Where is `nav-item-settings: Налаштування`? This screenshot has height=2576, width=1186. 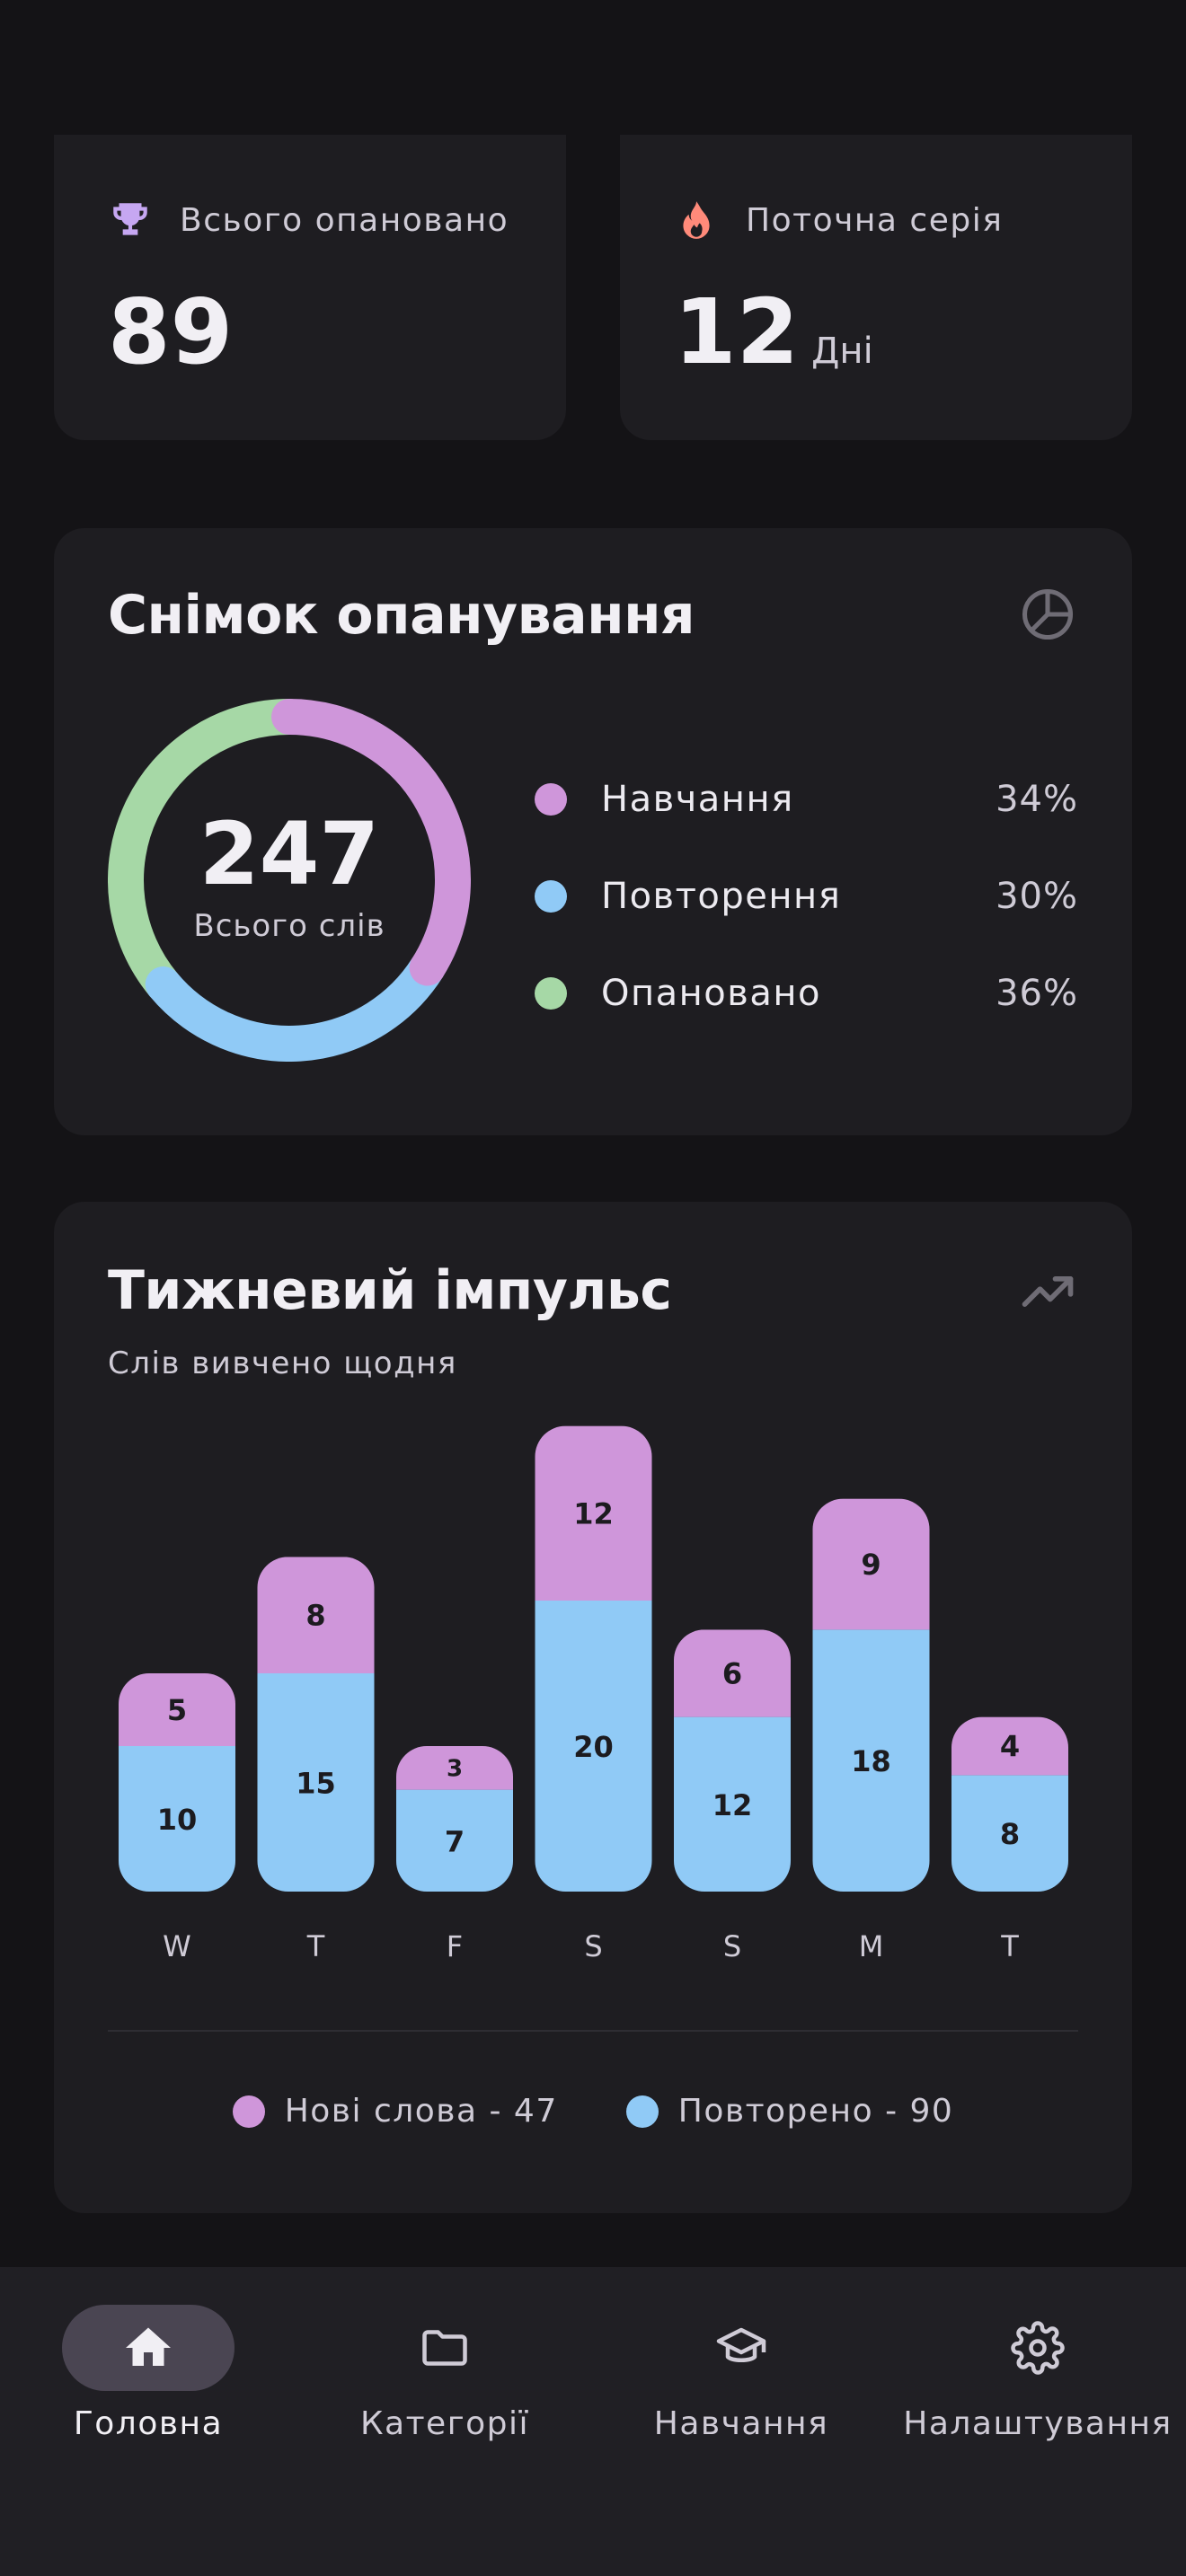 nav-item-settings: Налаштування is located at coordinates (1038, 2373).